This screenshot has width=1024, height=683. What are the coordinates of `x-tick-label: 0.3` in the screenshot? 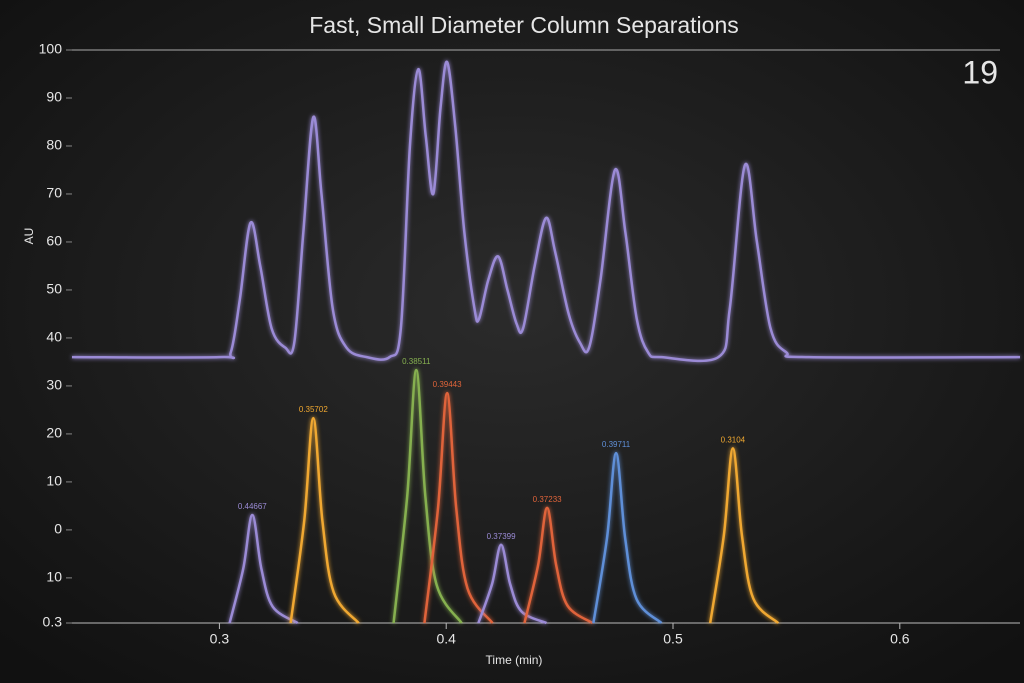 It's located at (220, 639).